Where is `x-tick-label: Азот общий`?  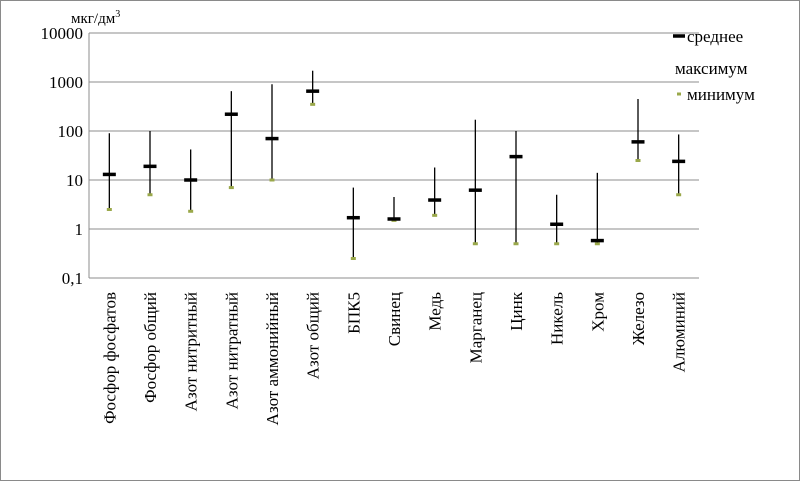 x-tick-label: Азот общий is located at coordinates (313, 335).